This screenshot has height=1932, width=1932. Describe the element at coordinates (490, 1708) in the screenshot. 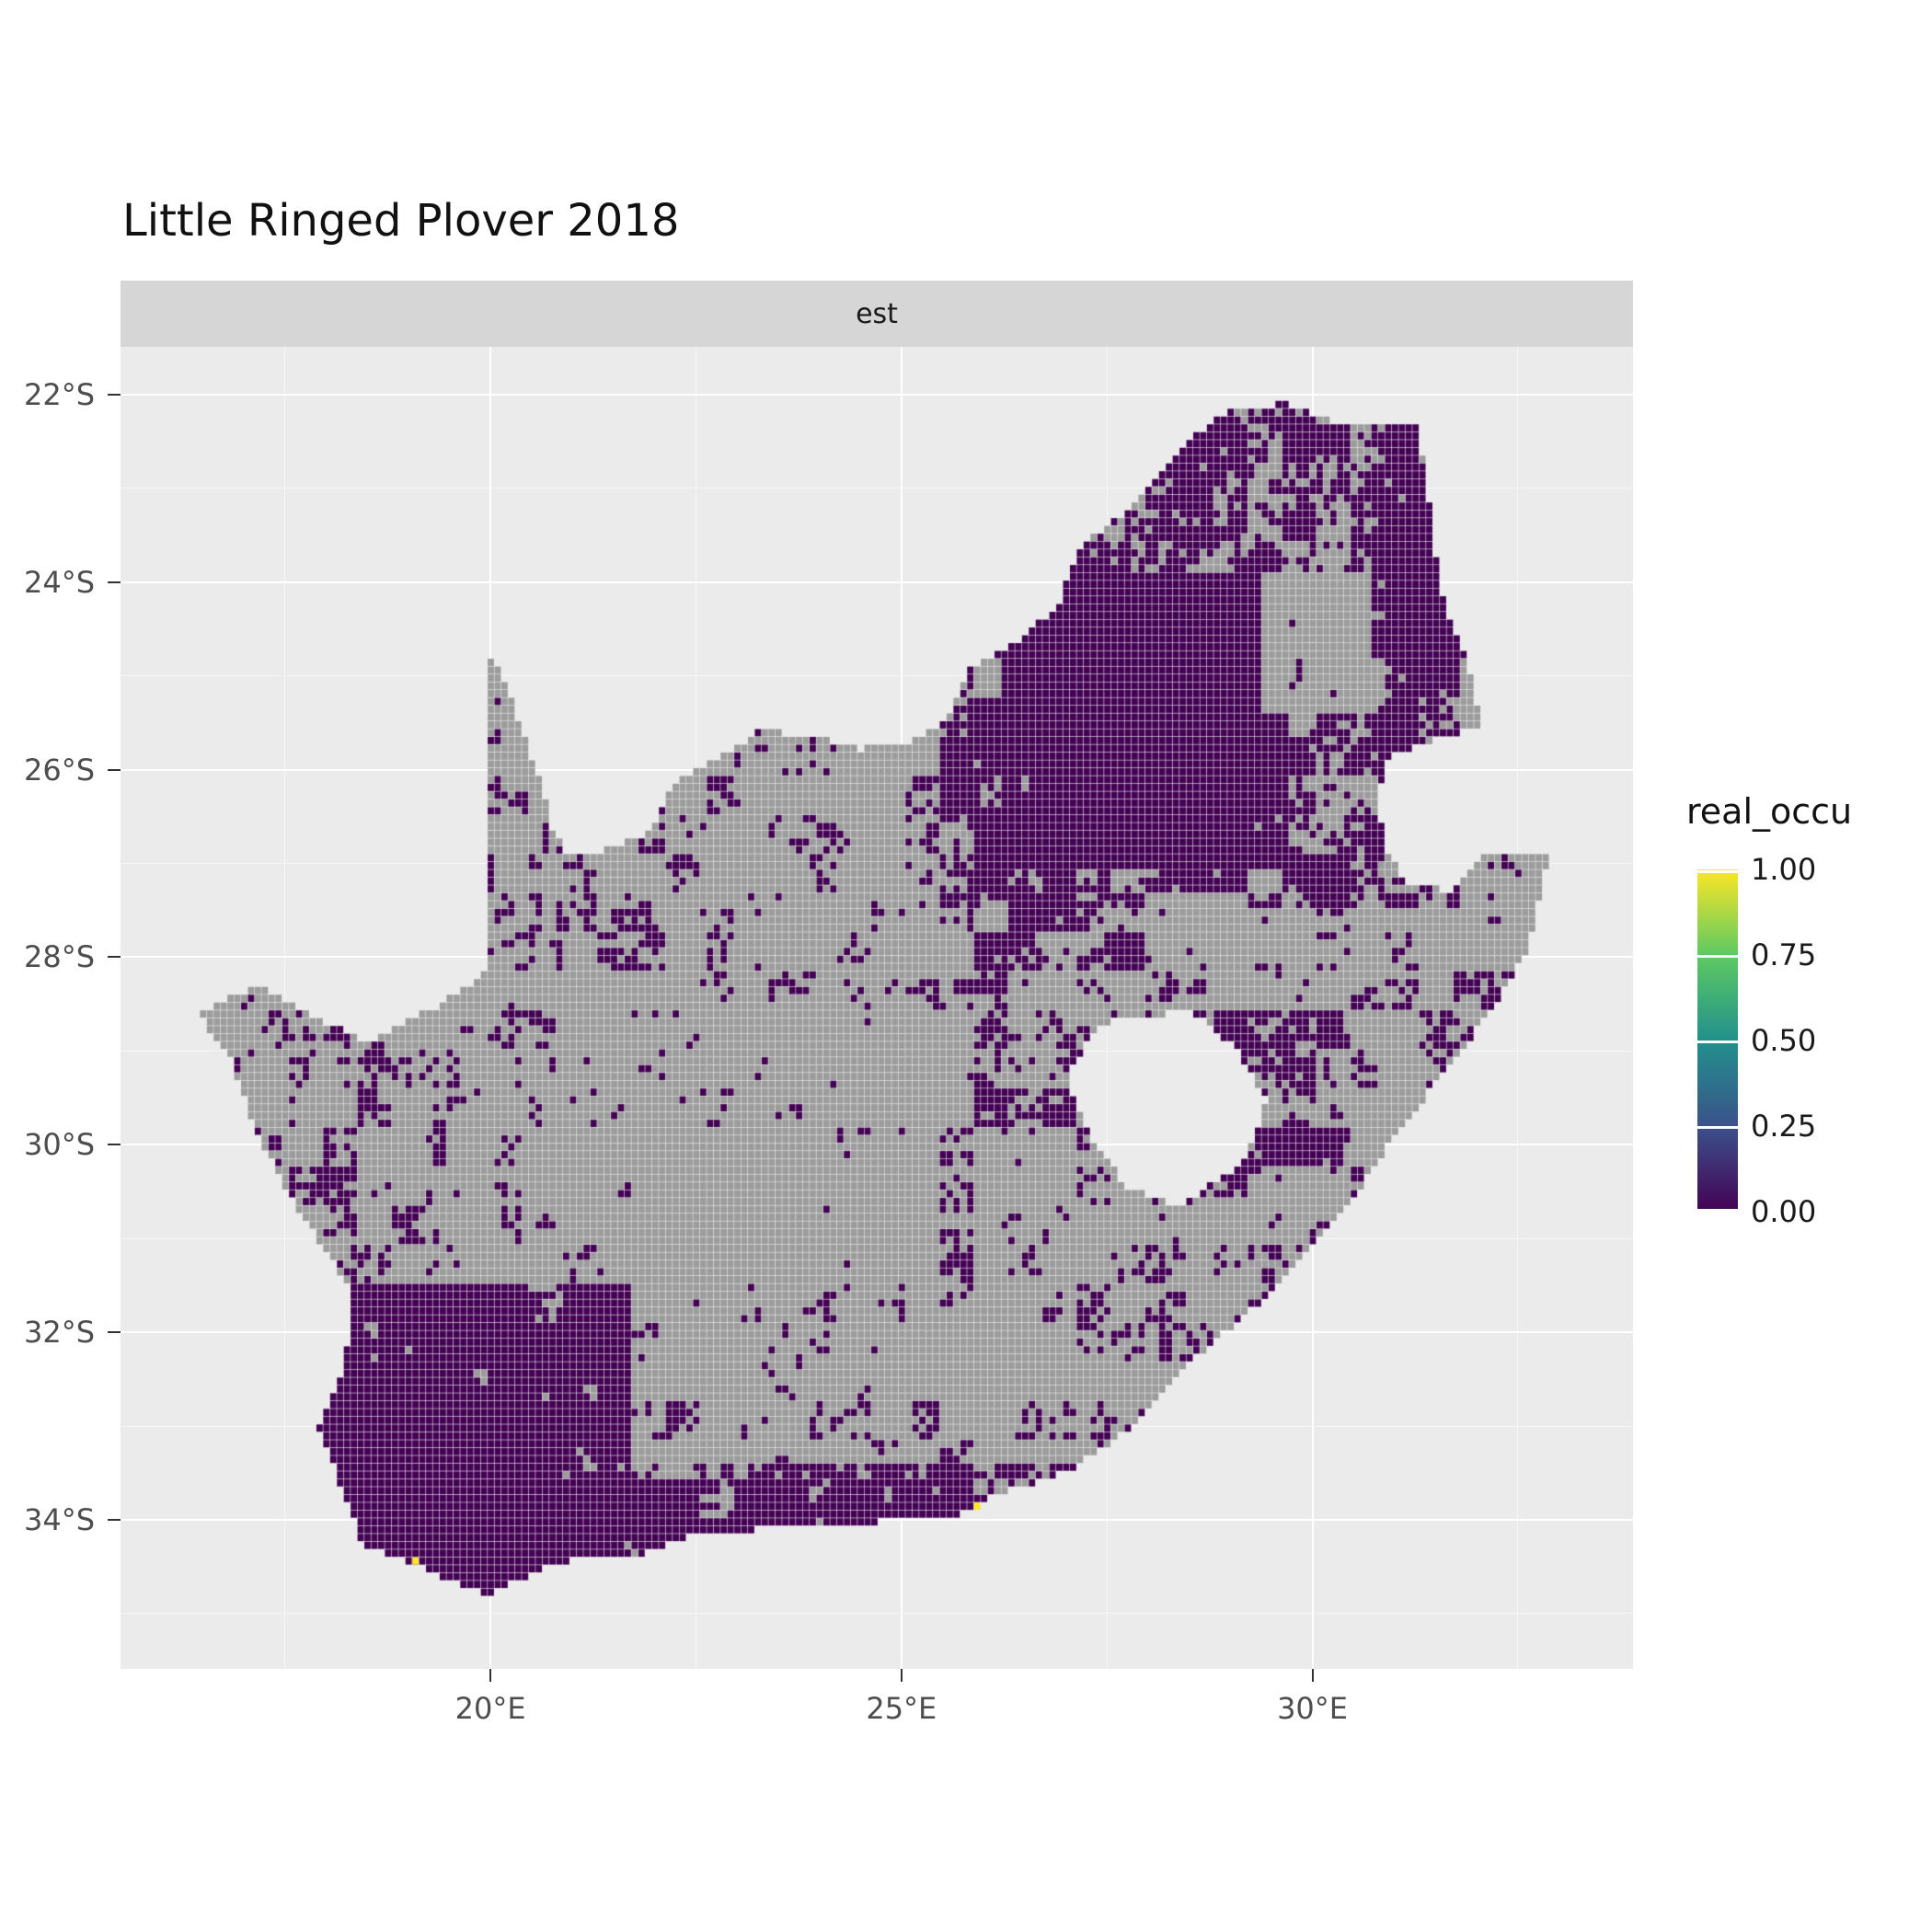

I see `x-axis-tick-label: 20°E` at that location.